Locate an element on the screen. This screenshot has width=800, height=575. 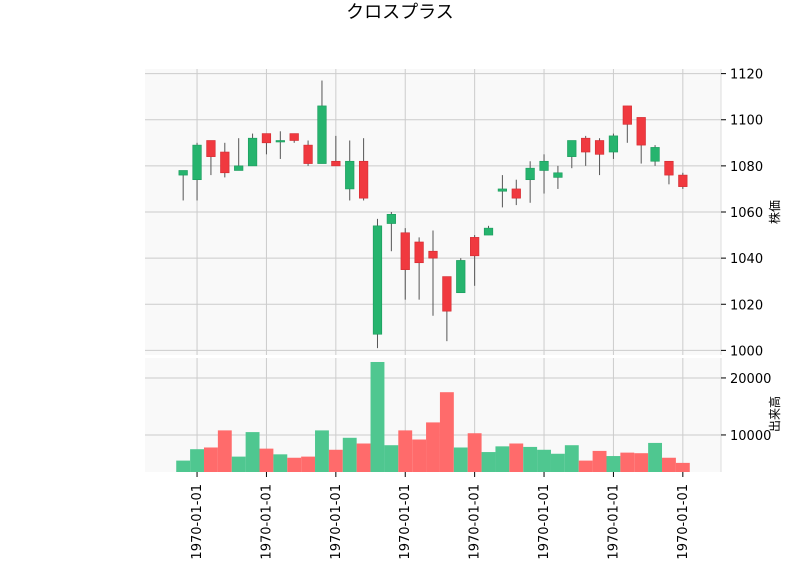
price-axis-label: 株価 is located at coordinates (774, 212).